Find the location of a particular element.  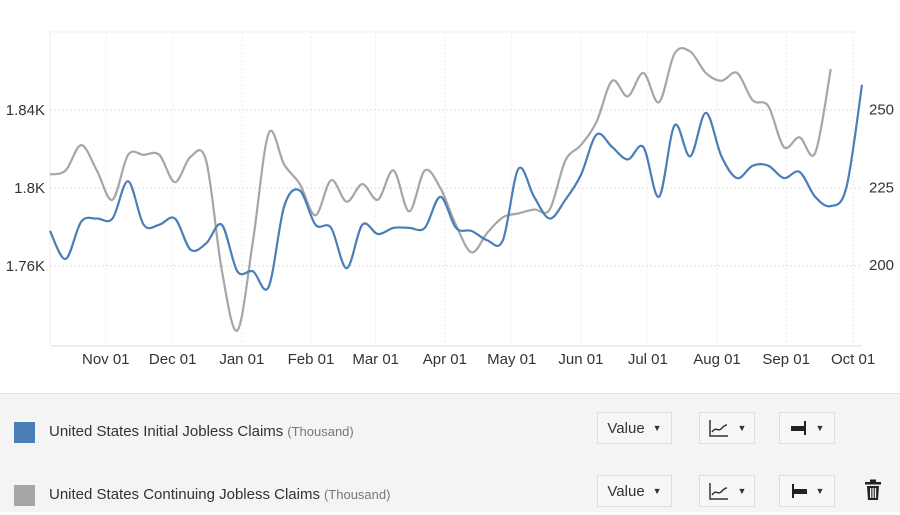

y-left-tick-label: 1.84K is located at coordinates (25, 110).